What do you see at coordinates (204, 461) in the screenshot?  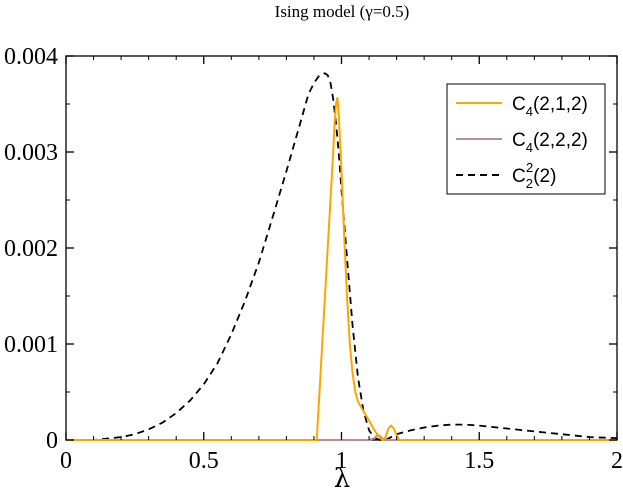 I see `x-tick-label: 0.5` at bounding box center [204, 461].